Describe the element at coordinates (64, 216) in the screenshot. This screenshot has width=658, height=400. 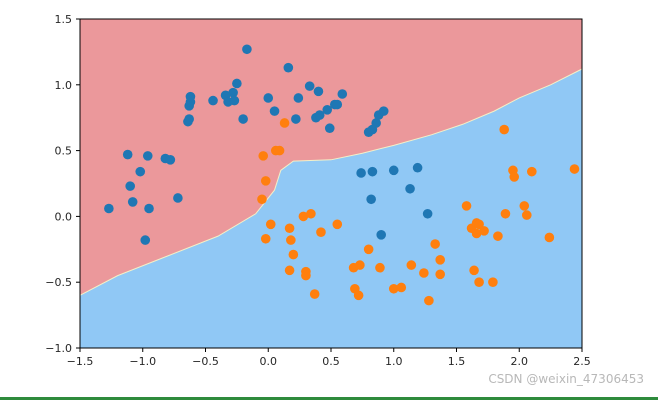
I see `y-tick-label: 0.0` at that location.